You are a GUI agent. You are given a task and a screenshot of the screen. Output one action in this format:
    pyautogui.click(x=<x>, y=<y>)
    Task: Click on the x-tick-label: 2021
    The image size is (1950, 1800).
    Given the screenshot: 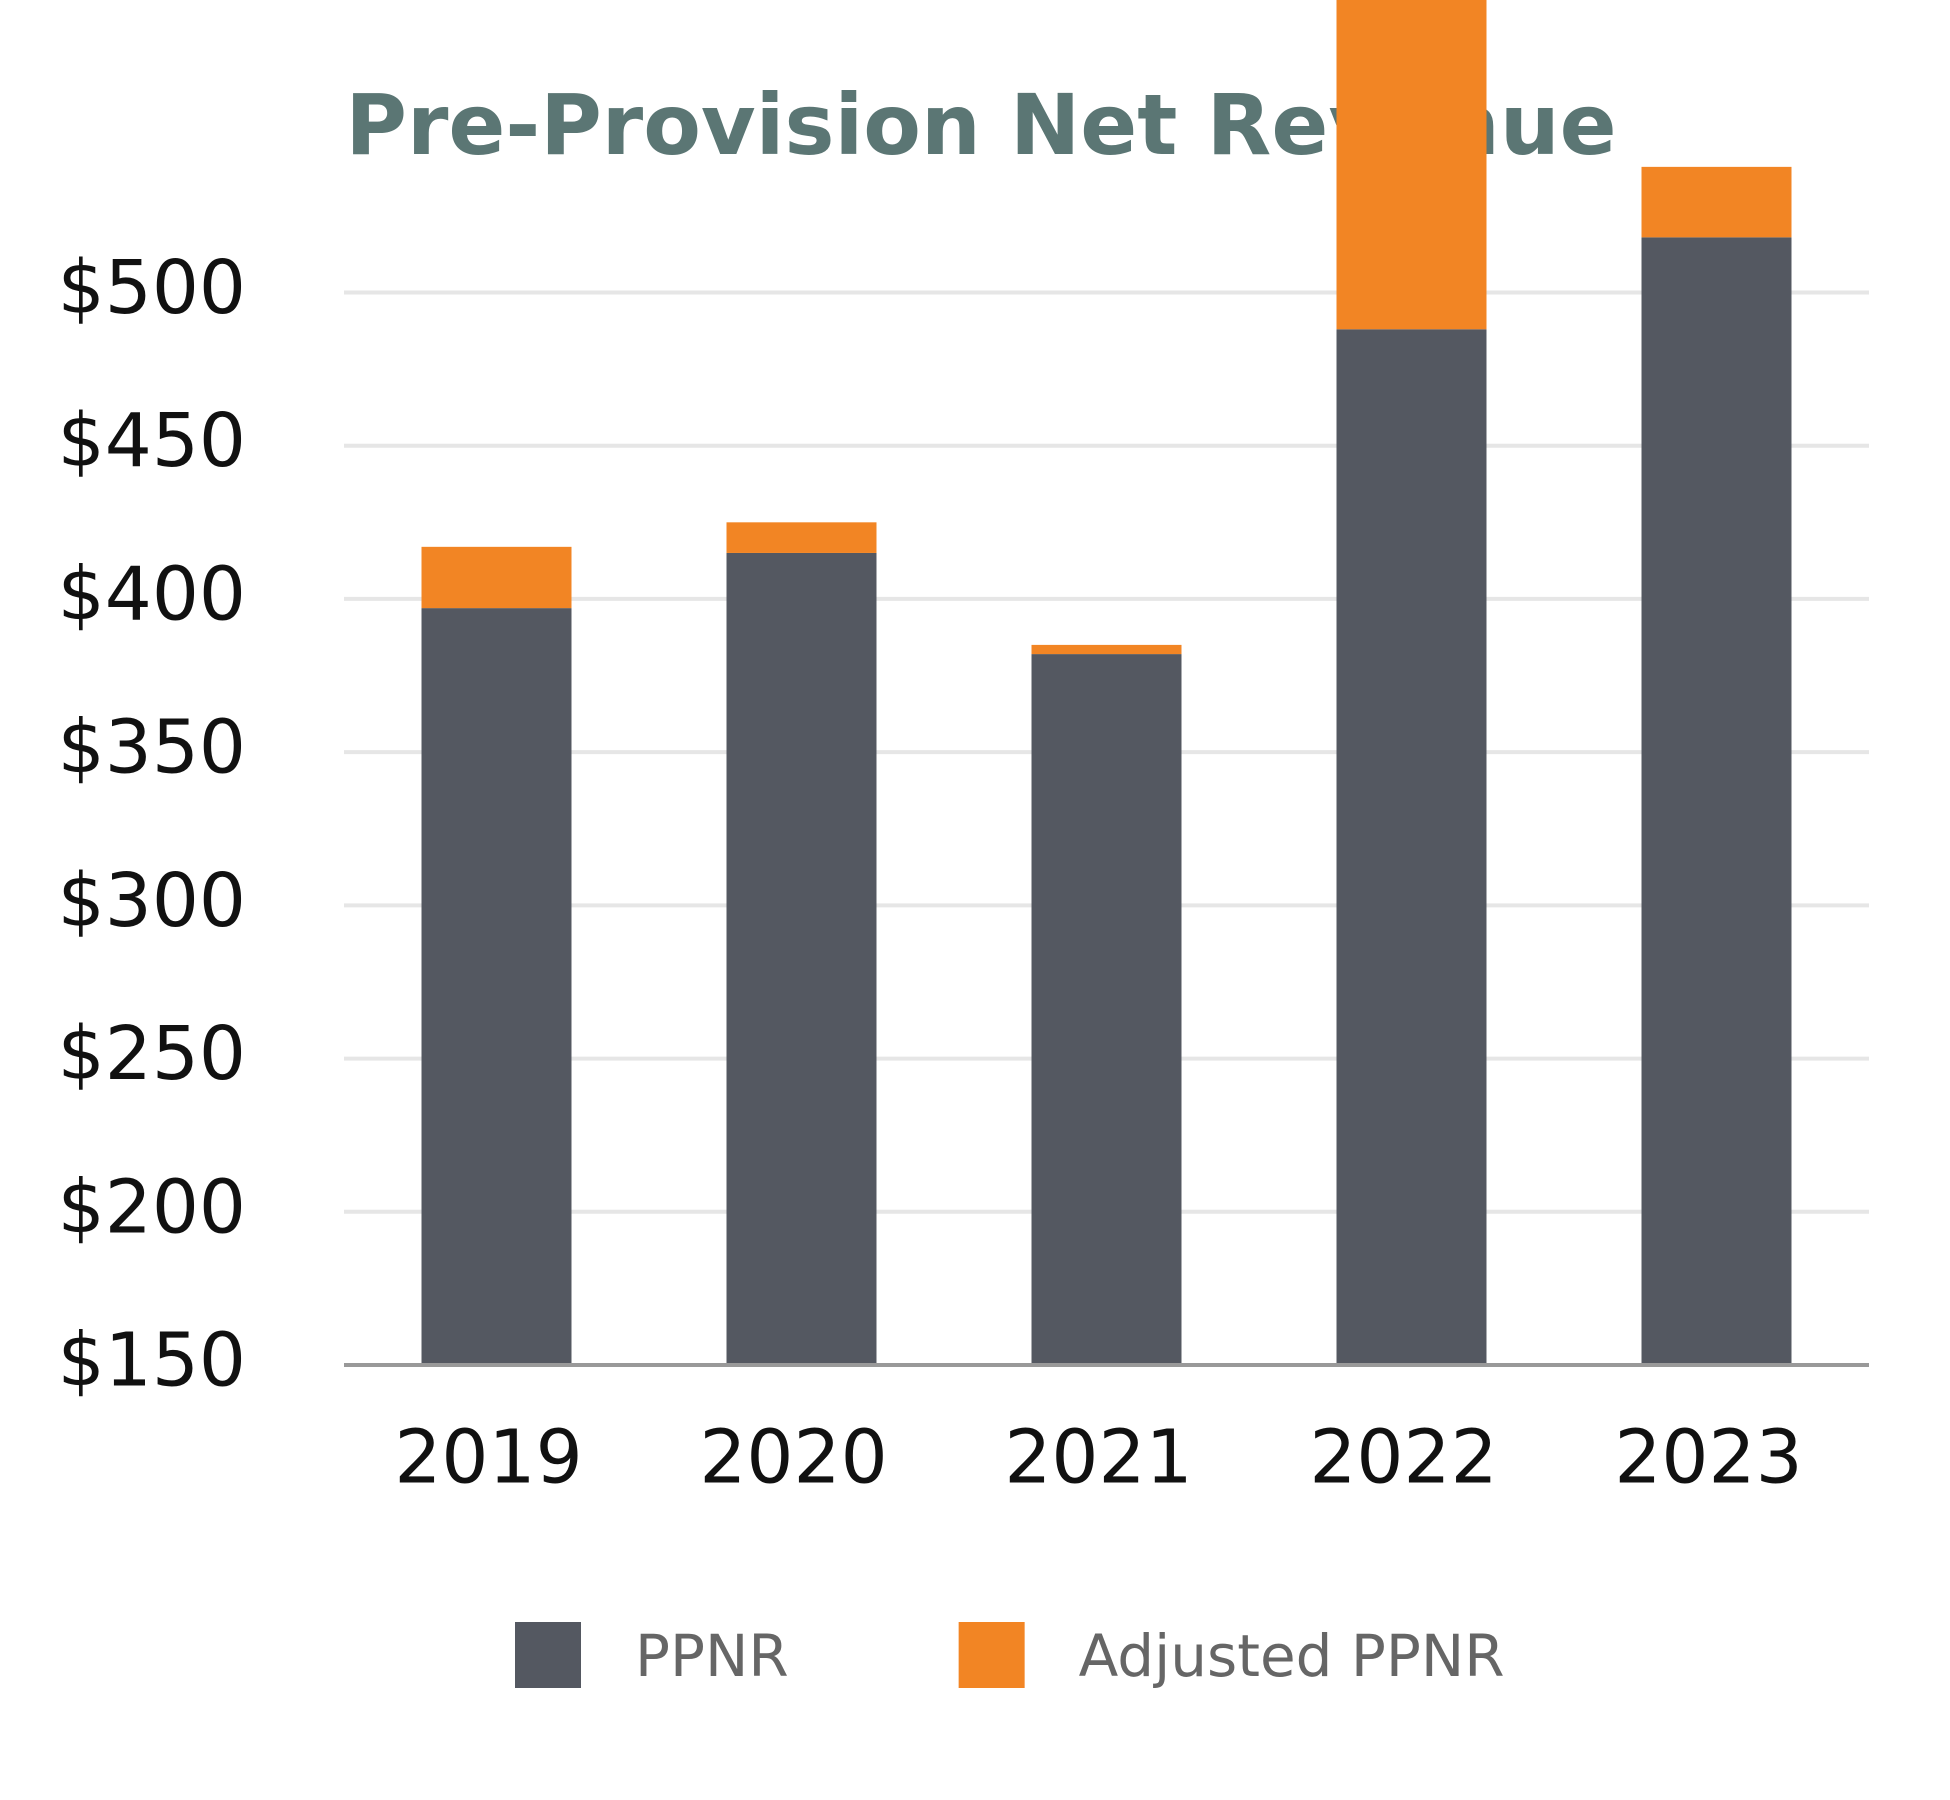 What is the action you would take?
    pyautogui.click(x=1098, y=1458)
    